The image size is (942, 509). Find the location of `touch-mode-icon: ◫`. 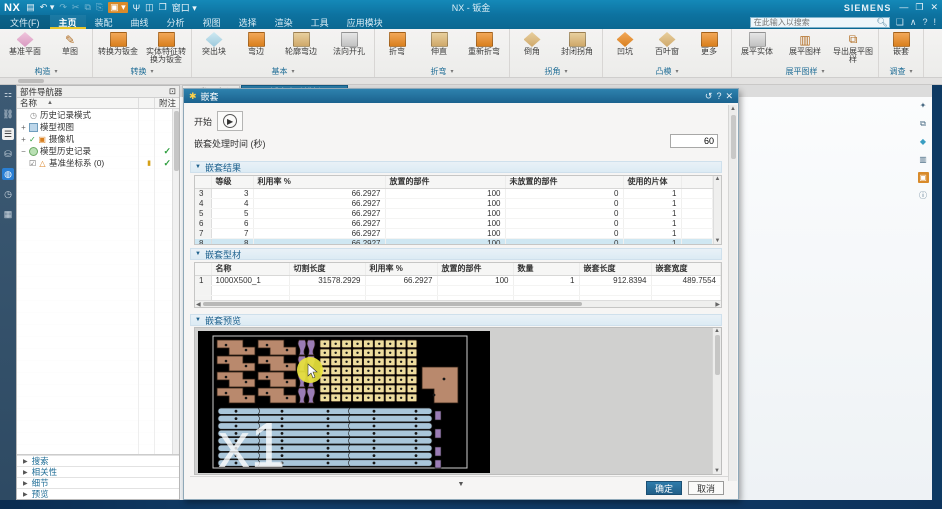

touch-mode-icon: ◫ is located at coordinates (149, 7).